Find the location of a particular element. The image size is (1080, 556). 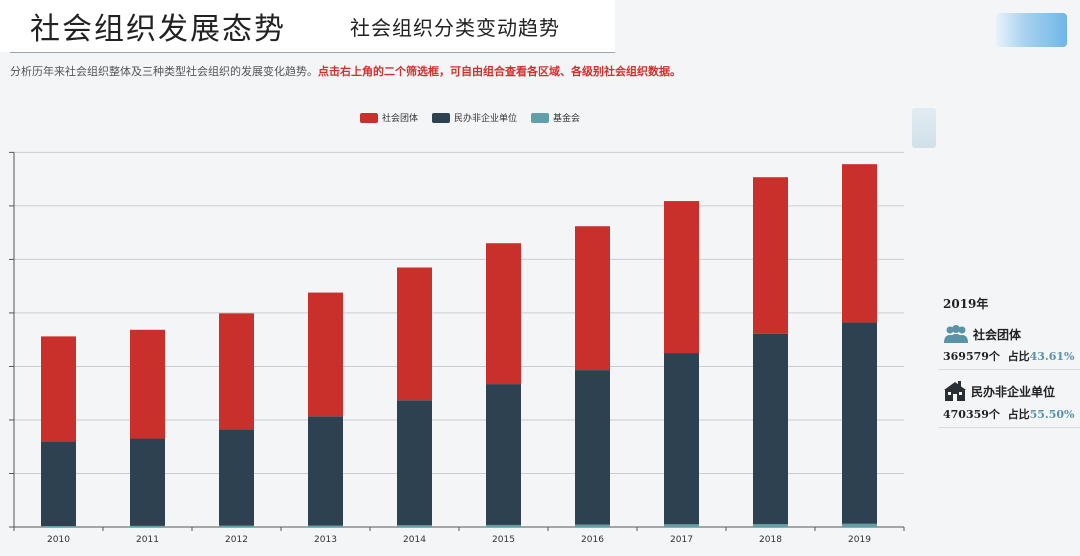

title-divider is located at coordinates (312, 52).